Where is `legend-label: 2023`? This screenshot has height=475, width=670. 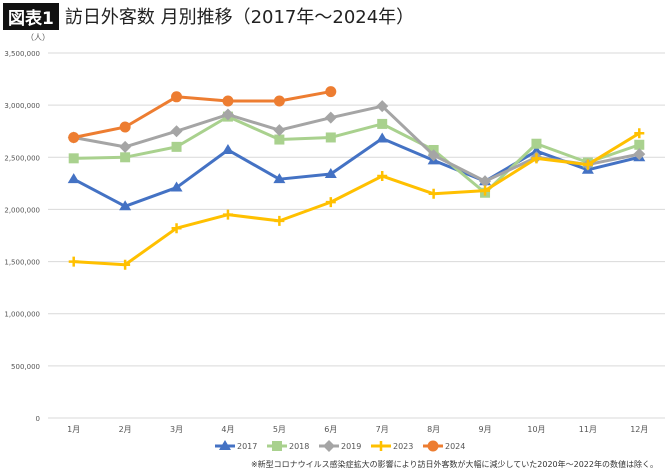 legend-label: 2023 is located at coordinates (403, 446).